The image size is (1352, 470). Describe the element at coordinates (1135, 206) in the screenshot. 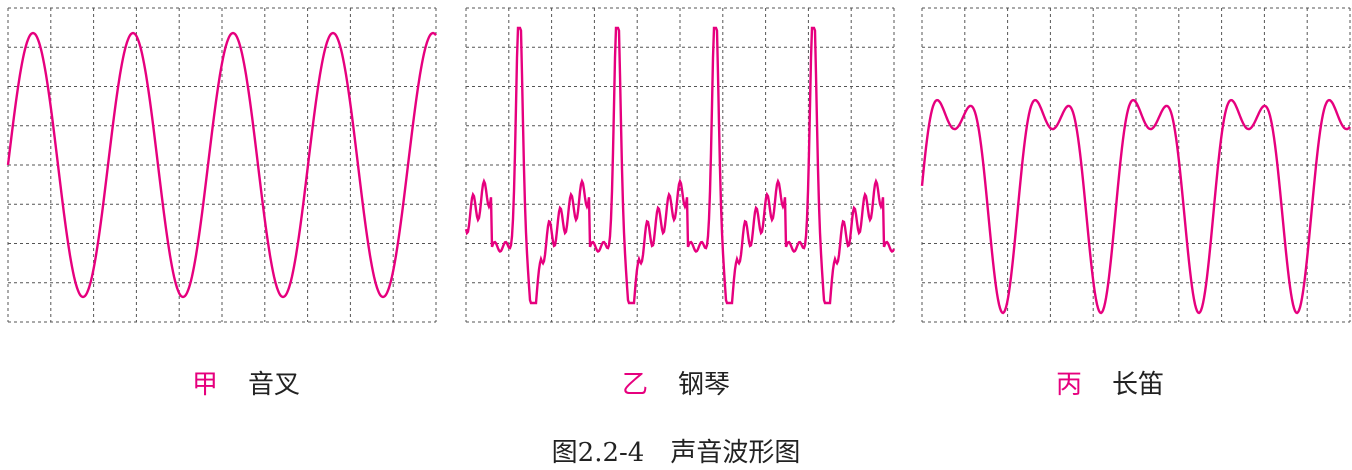

I see `wave-curve` at that location.